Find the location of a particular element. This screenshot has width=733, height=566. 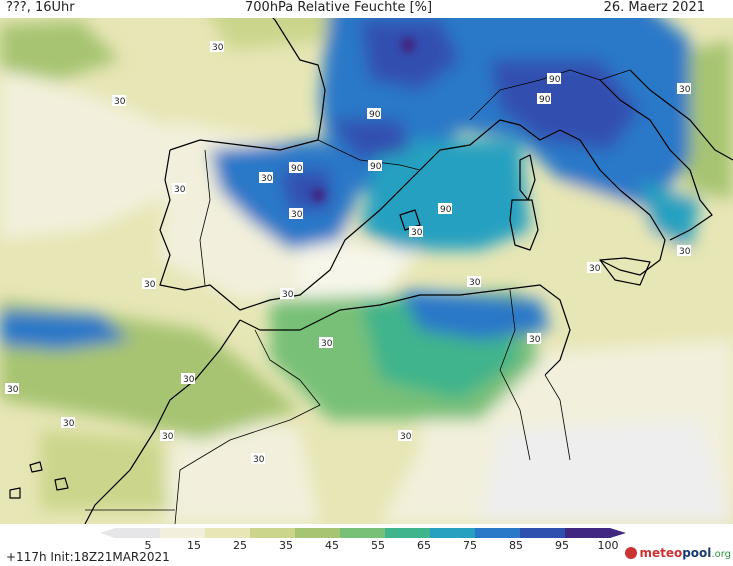

colorbar-right-arrow is located at coordinates (618, 533).